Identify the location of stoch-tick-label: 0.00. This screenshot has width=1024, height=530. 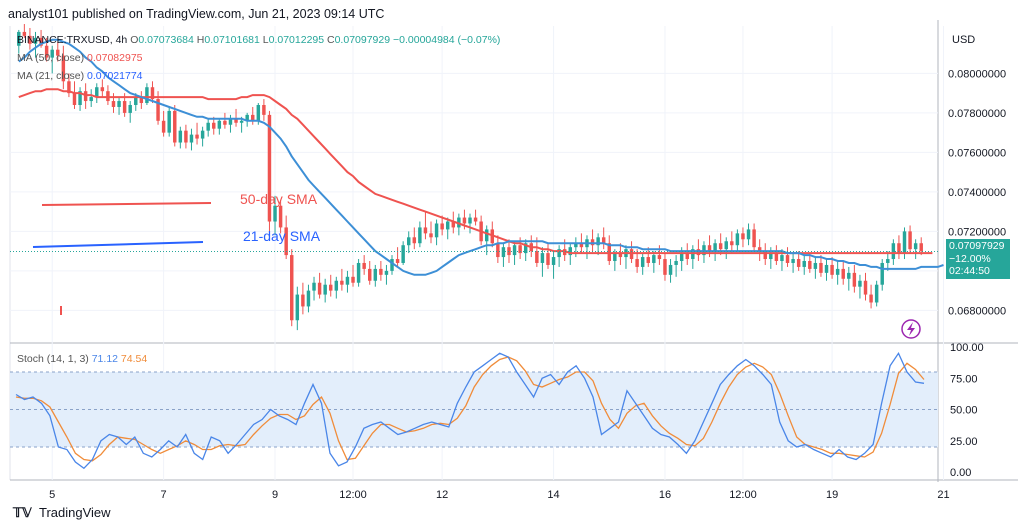
(960, 473).